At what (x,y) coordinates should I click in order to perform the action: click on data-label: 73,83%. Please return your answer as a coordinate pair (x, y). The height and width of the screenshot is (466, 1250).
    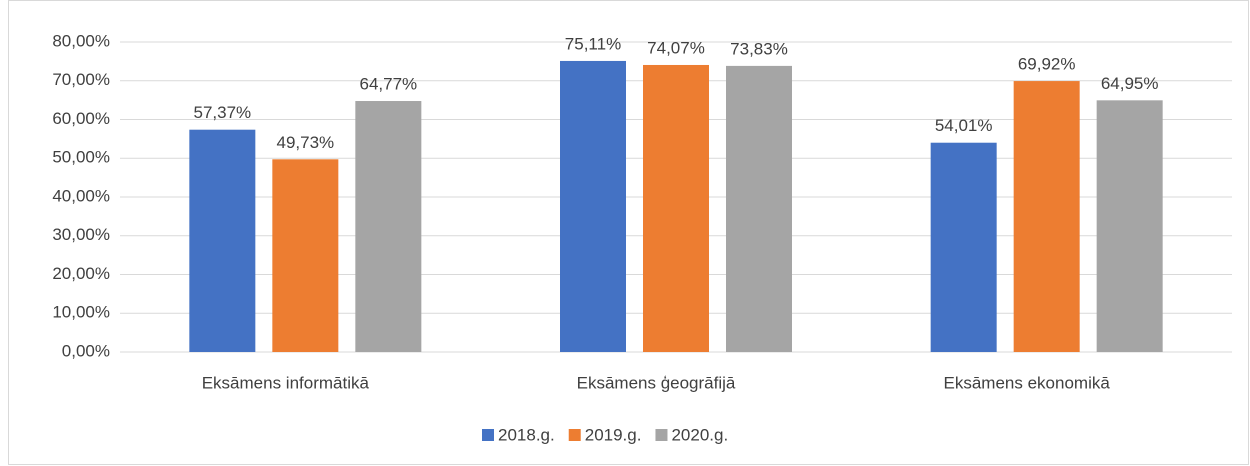
    Looking at the image, I should click on (759, 48).